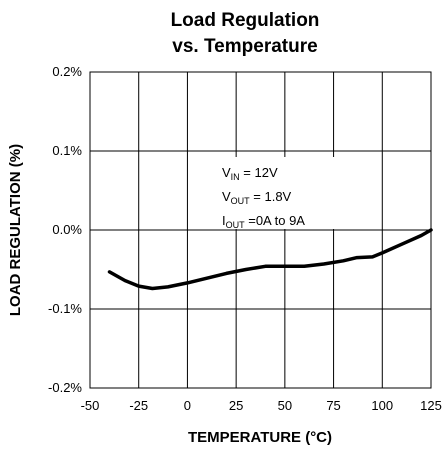 The height and width of the screenshot is (450, 444). Describe the element at coordinates (138, 405) in the screenshot. I see `x-tick-label: -25` at that location.